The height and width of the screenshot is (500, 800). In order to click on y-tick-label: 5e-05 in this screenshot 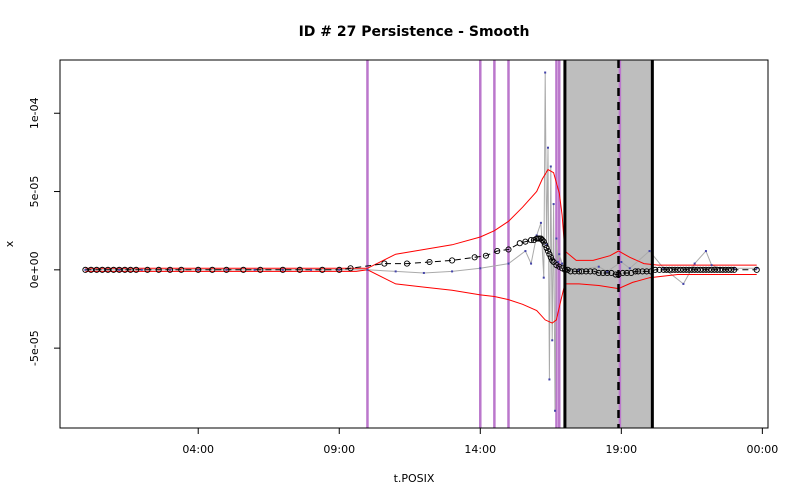, I will do `click(34, 192)`.